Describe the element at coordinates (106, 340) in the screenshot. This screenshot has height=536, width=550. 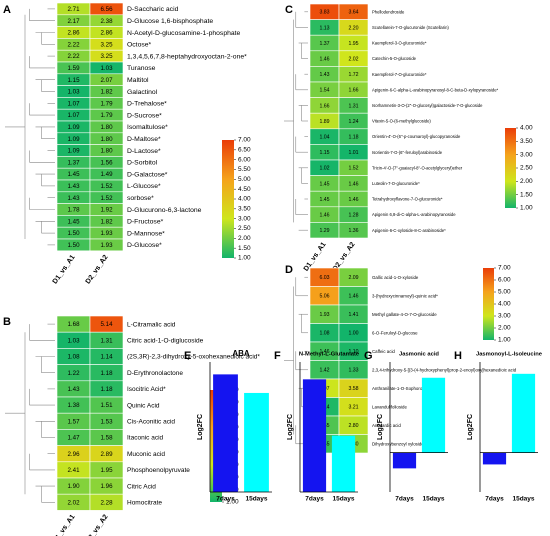
I see `cell-label: 1.31` at that location.